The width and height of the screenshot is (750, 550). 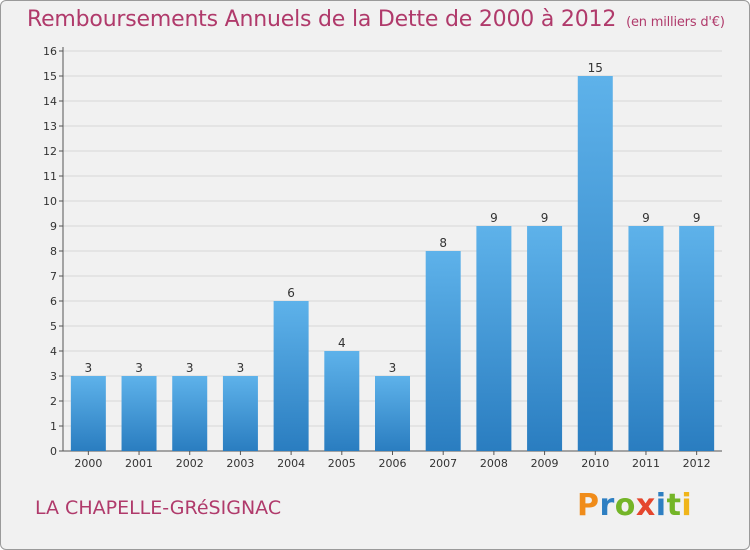 I want to click on bar-value-label: 6, so click(x=291, y=293).